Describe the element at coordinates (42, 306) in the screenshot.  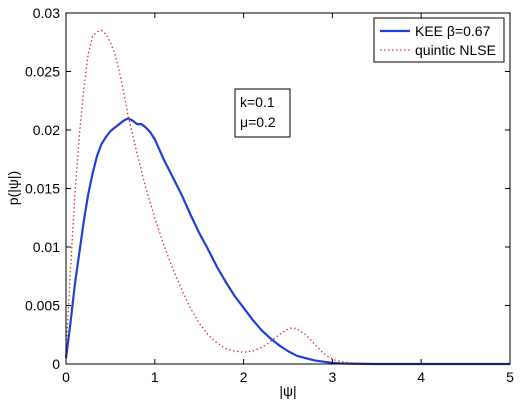
I see `y-tick-label-1: 0.005` at that location.